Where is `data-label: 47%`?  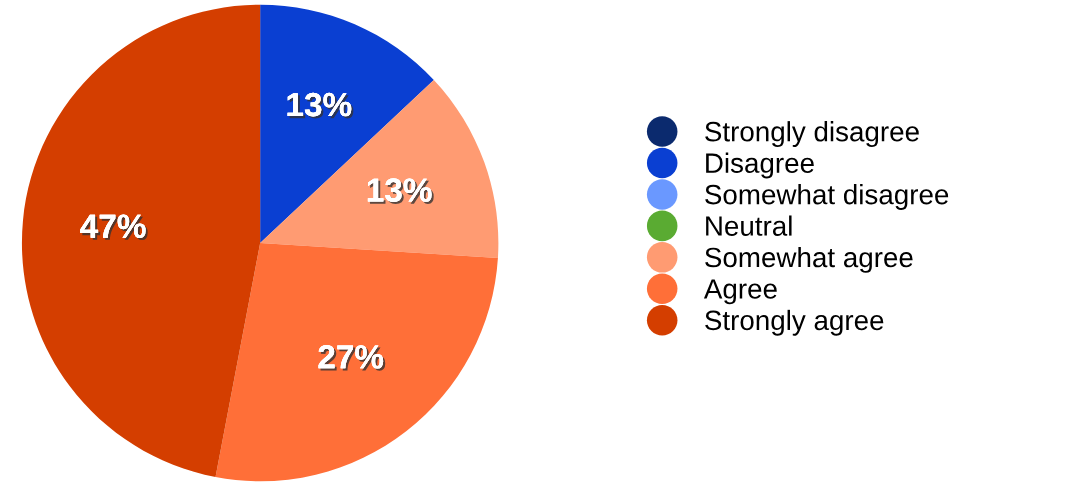 data-label: 47% is located at coordinates (114, 227).